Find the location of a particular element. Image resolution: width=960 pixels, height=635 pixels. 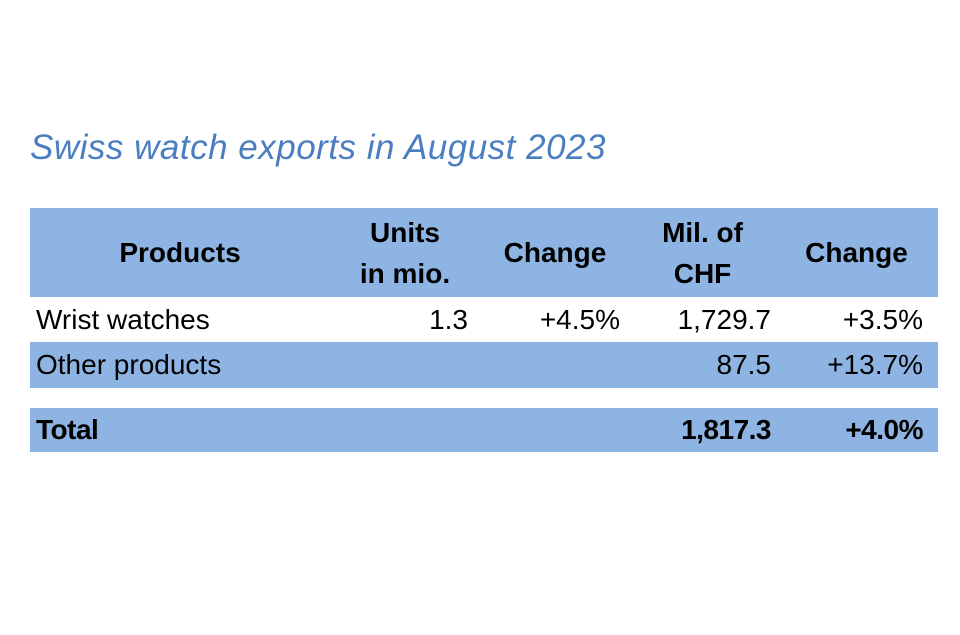

total-chf-change-cell: +4.0% is located at coordinates (884, 429).